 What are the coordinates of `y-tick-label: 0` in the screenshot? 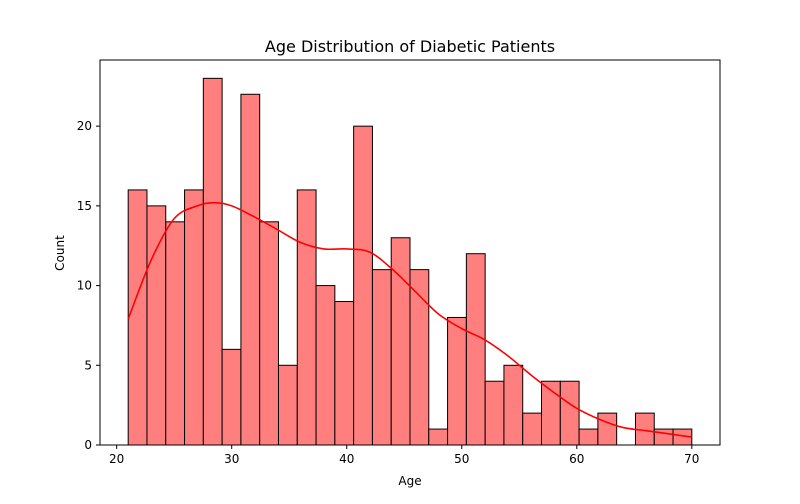 It's located at (88, 445).